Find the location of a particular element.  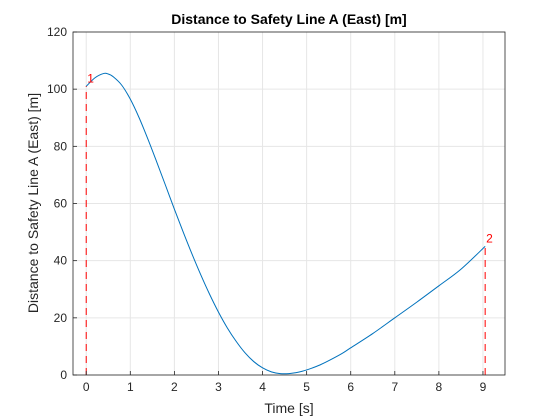

x-tick-label: 7 is located at coordinates (394, 387).